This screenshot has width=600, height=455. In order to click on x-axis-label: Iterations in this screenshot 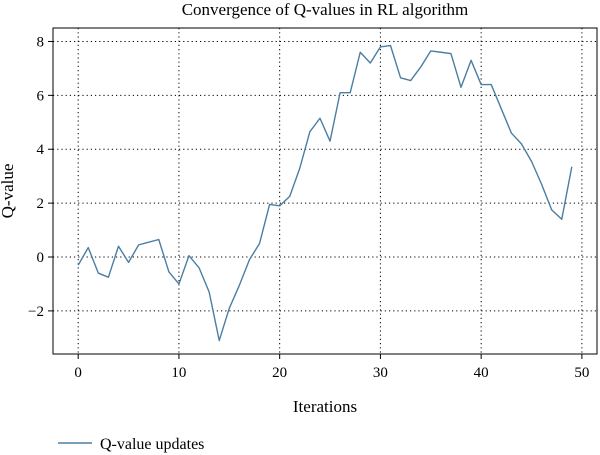, I will do `click(325, 406)`.